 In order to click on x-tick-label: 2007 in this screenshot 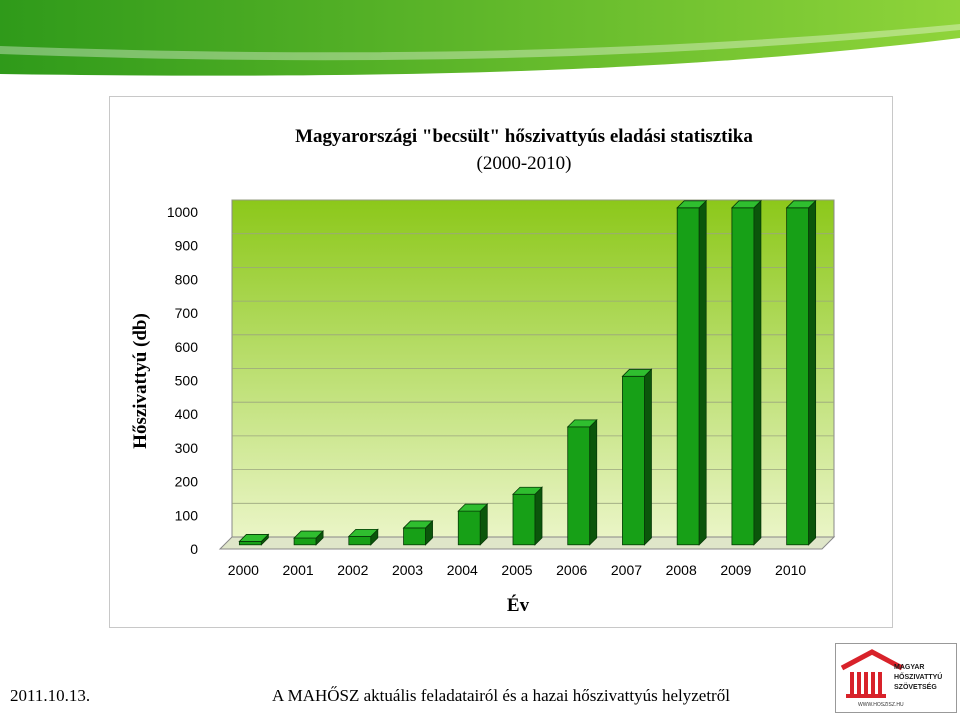, I will do `click(626, 570)`.